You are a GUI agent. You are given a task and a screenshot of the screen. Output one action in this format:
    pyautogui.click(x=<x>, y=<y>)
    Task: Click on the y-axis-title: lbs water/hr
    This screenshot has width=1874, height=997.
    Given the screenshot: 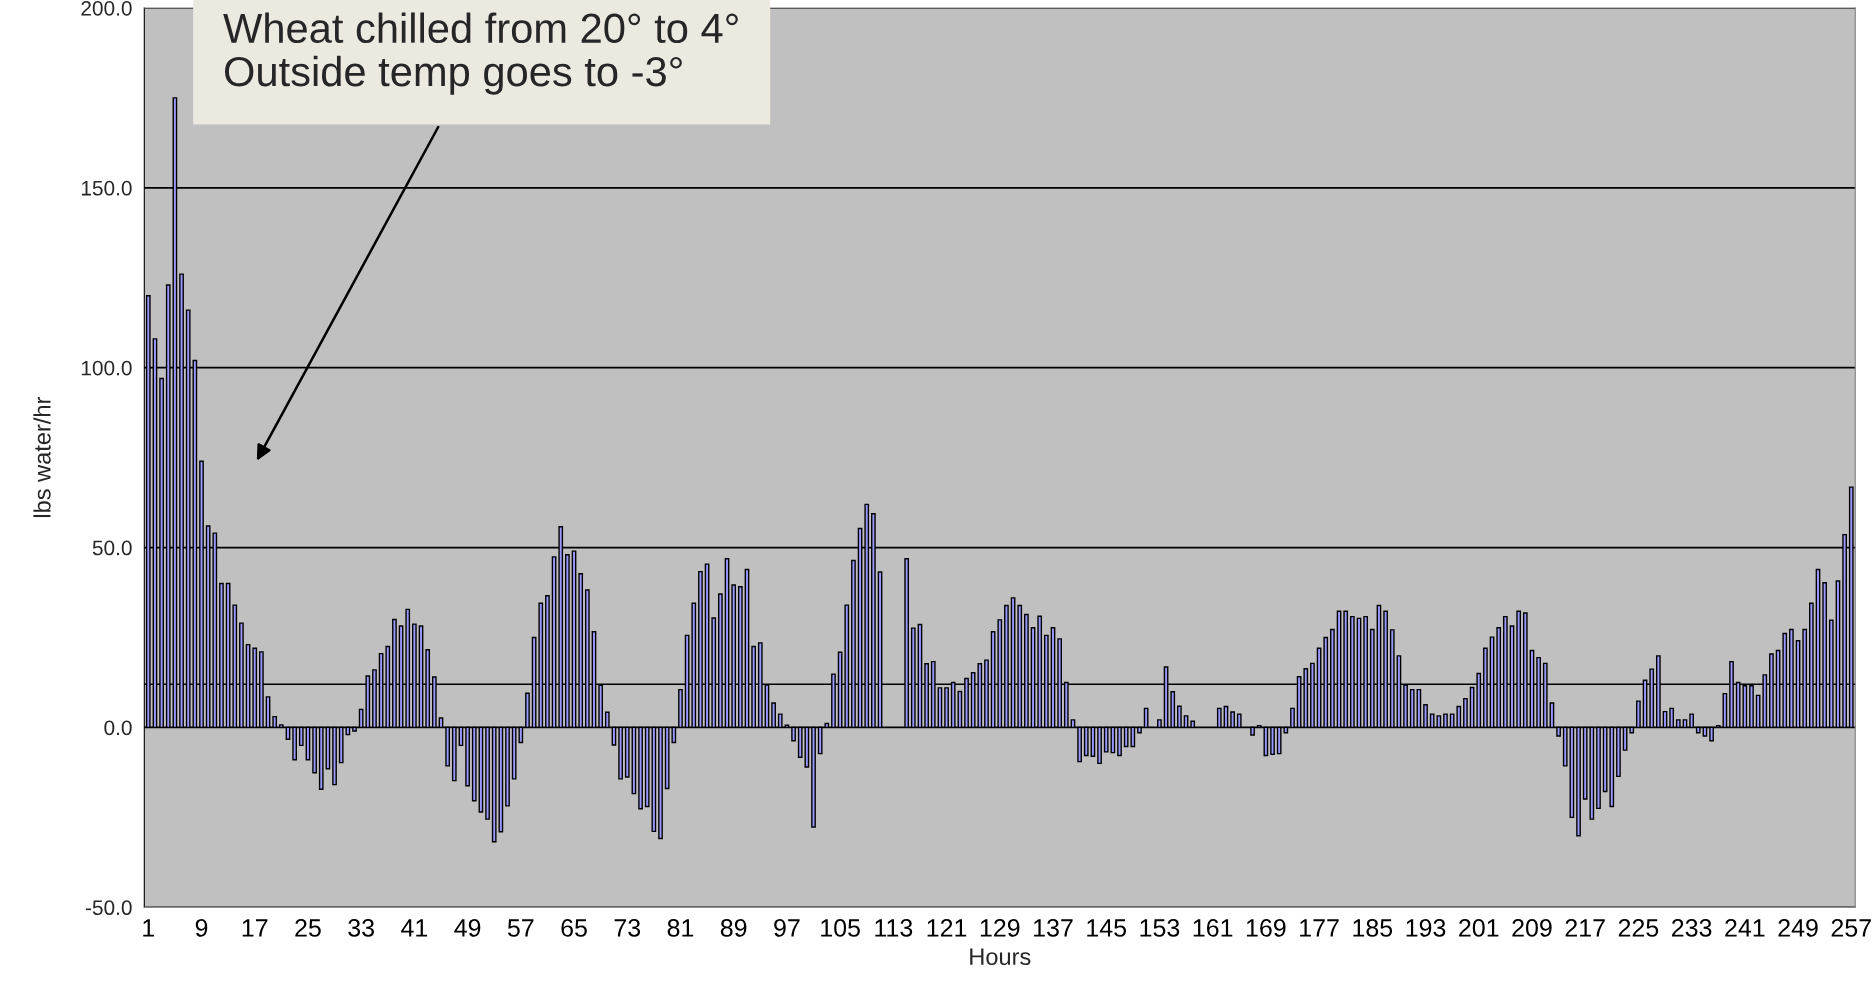 What is the action you would take?
    pyautogui.click(x=42, y=457)
    